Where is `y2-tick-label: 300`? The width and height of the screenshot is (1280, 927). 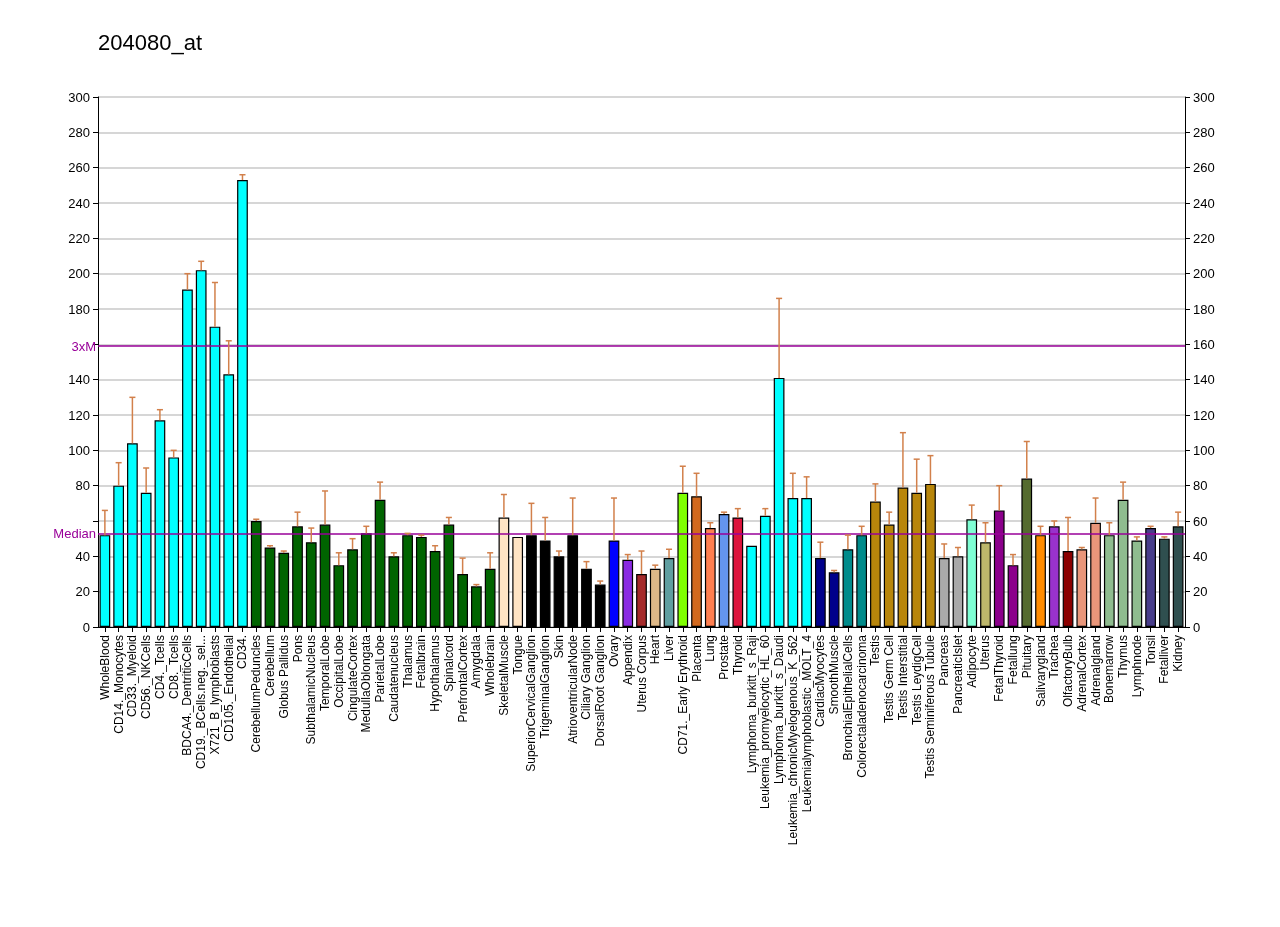 y2-tick-label: 300 is located at coordinates (1204, 97).